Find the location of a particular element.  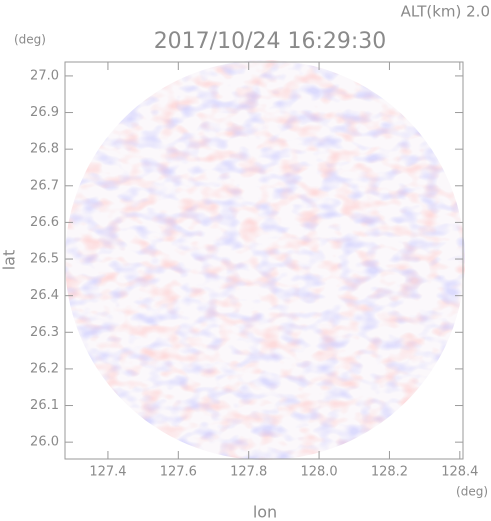

y-tick-label: 27.0 is located at coordinates (44, 75).